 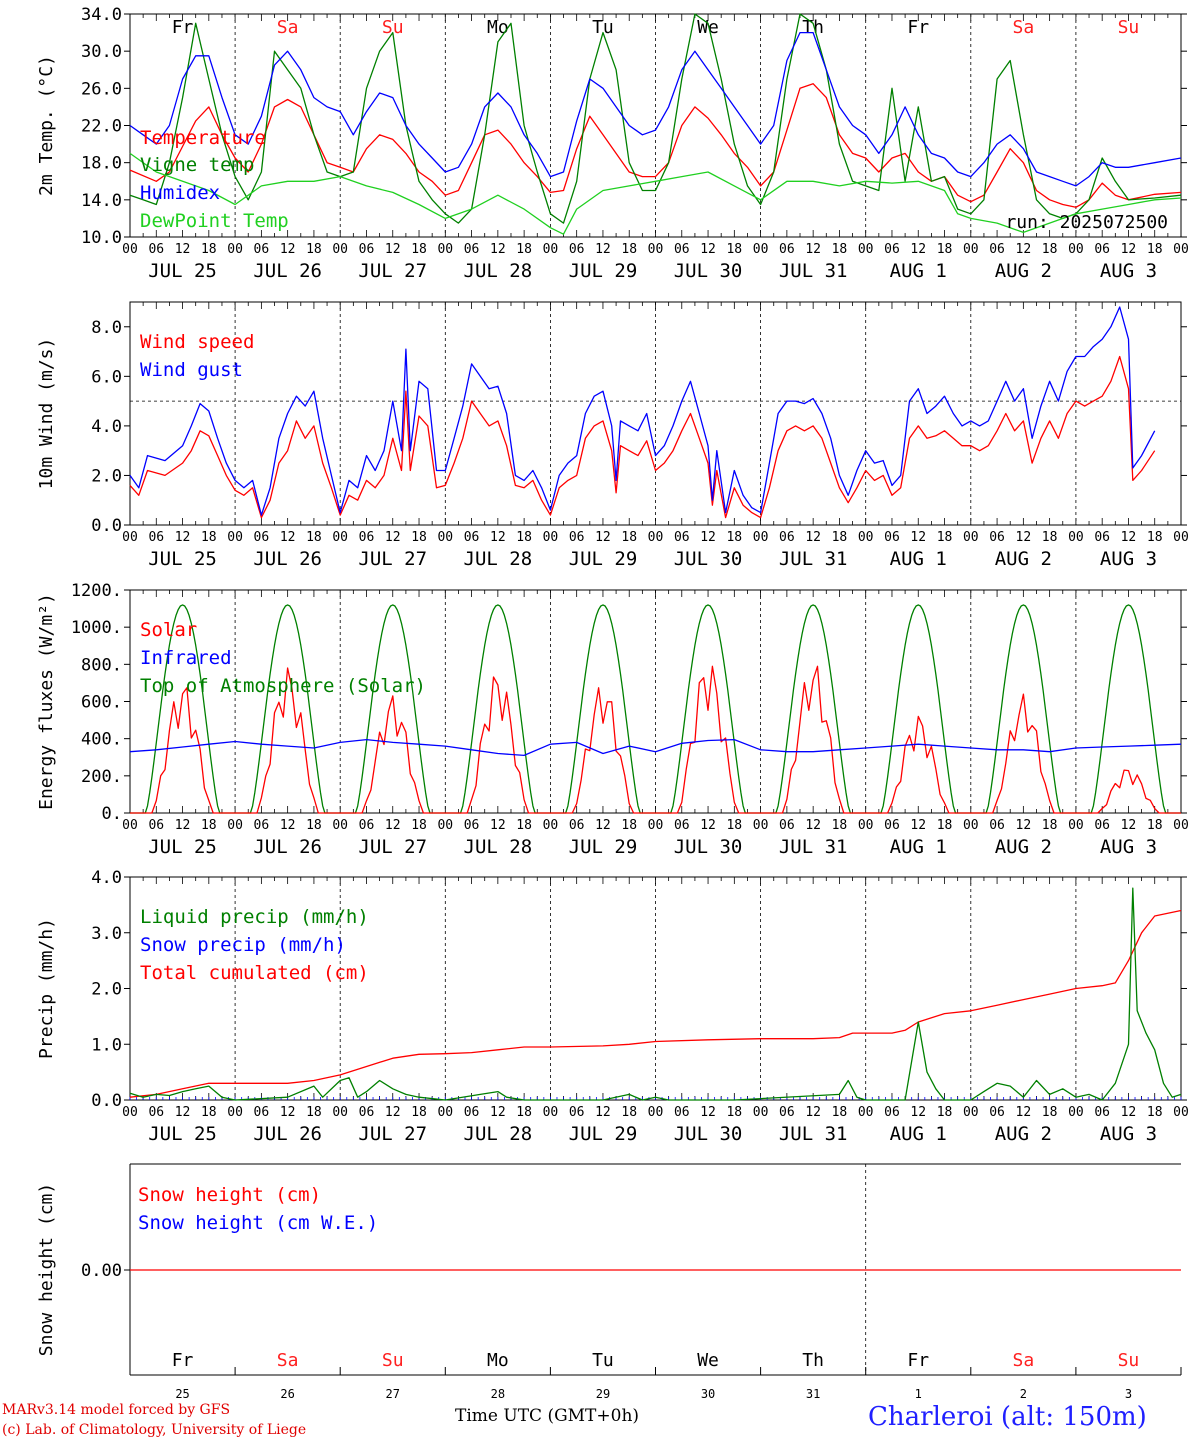 I want to click on y-axis-label: Energy fluxes (W/m²), so click(x=46, y=701).